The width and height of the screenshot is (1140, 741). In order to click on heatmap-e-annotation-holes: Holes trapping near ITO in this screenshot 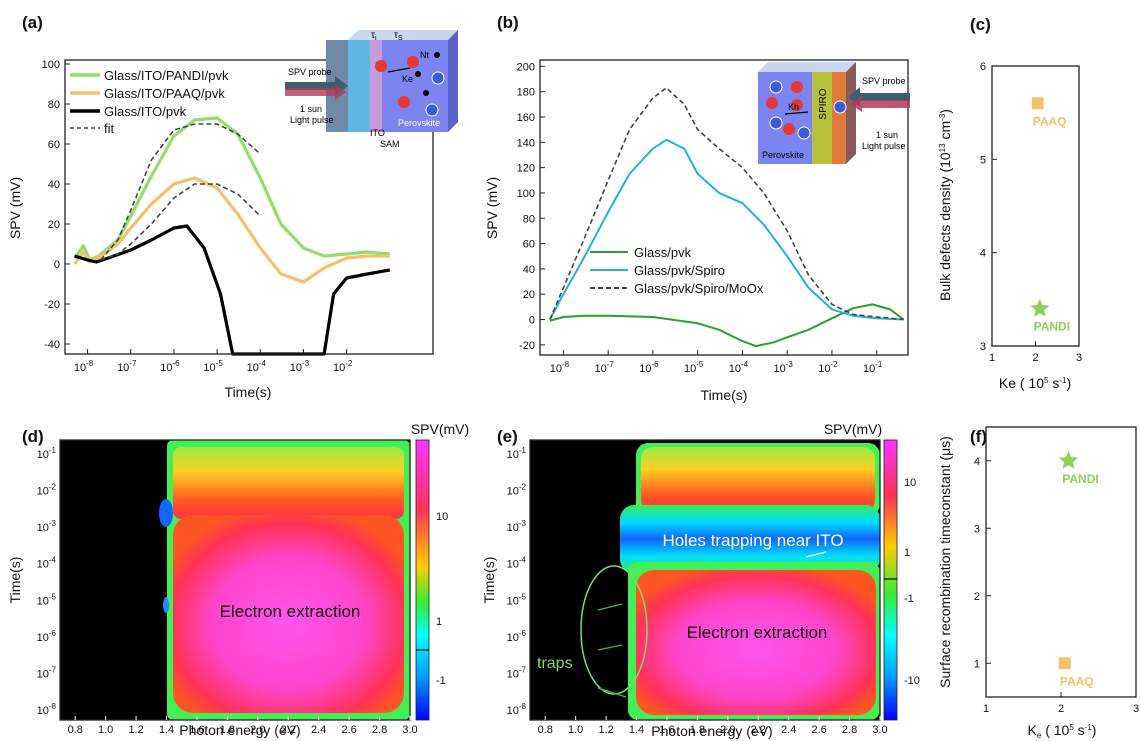, I will do `click(752, 540)`.